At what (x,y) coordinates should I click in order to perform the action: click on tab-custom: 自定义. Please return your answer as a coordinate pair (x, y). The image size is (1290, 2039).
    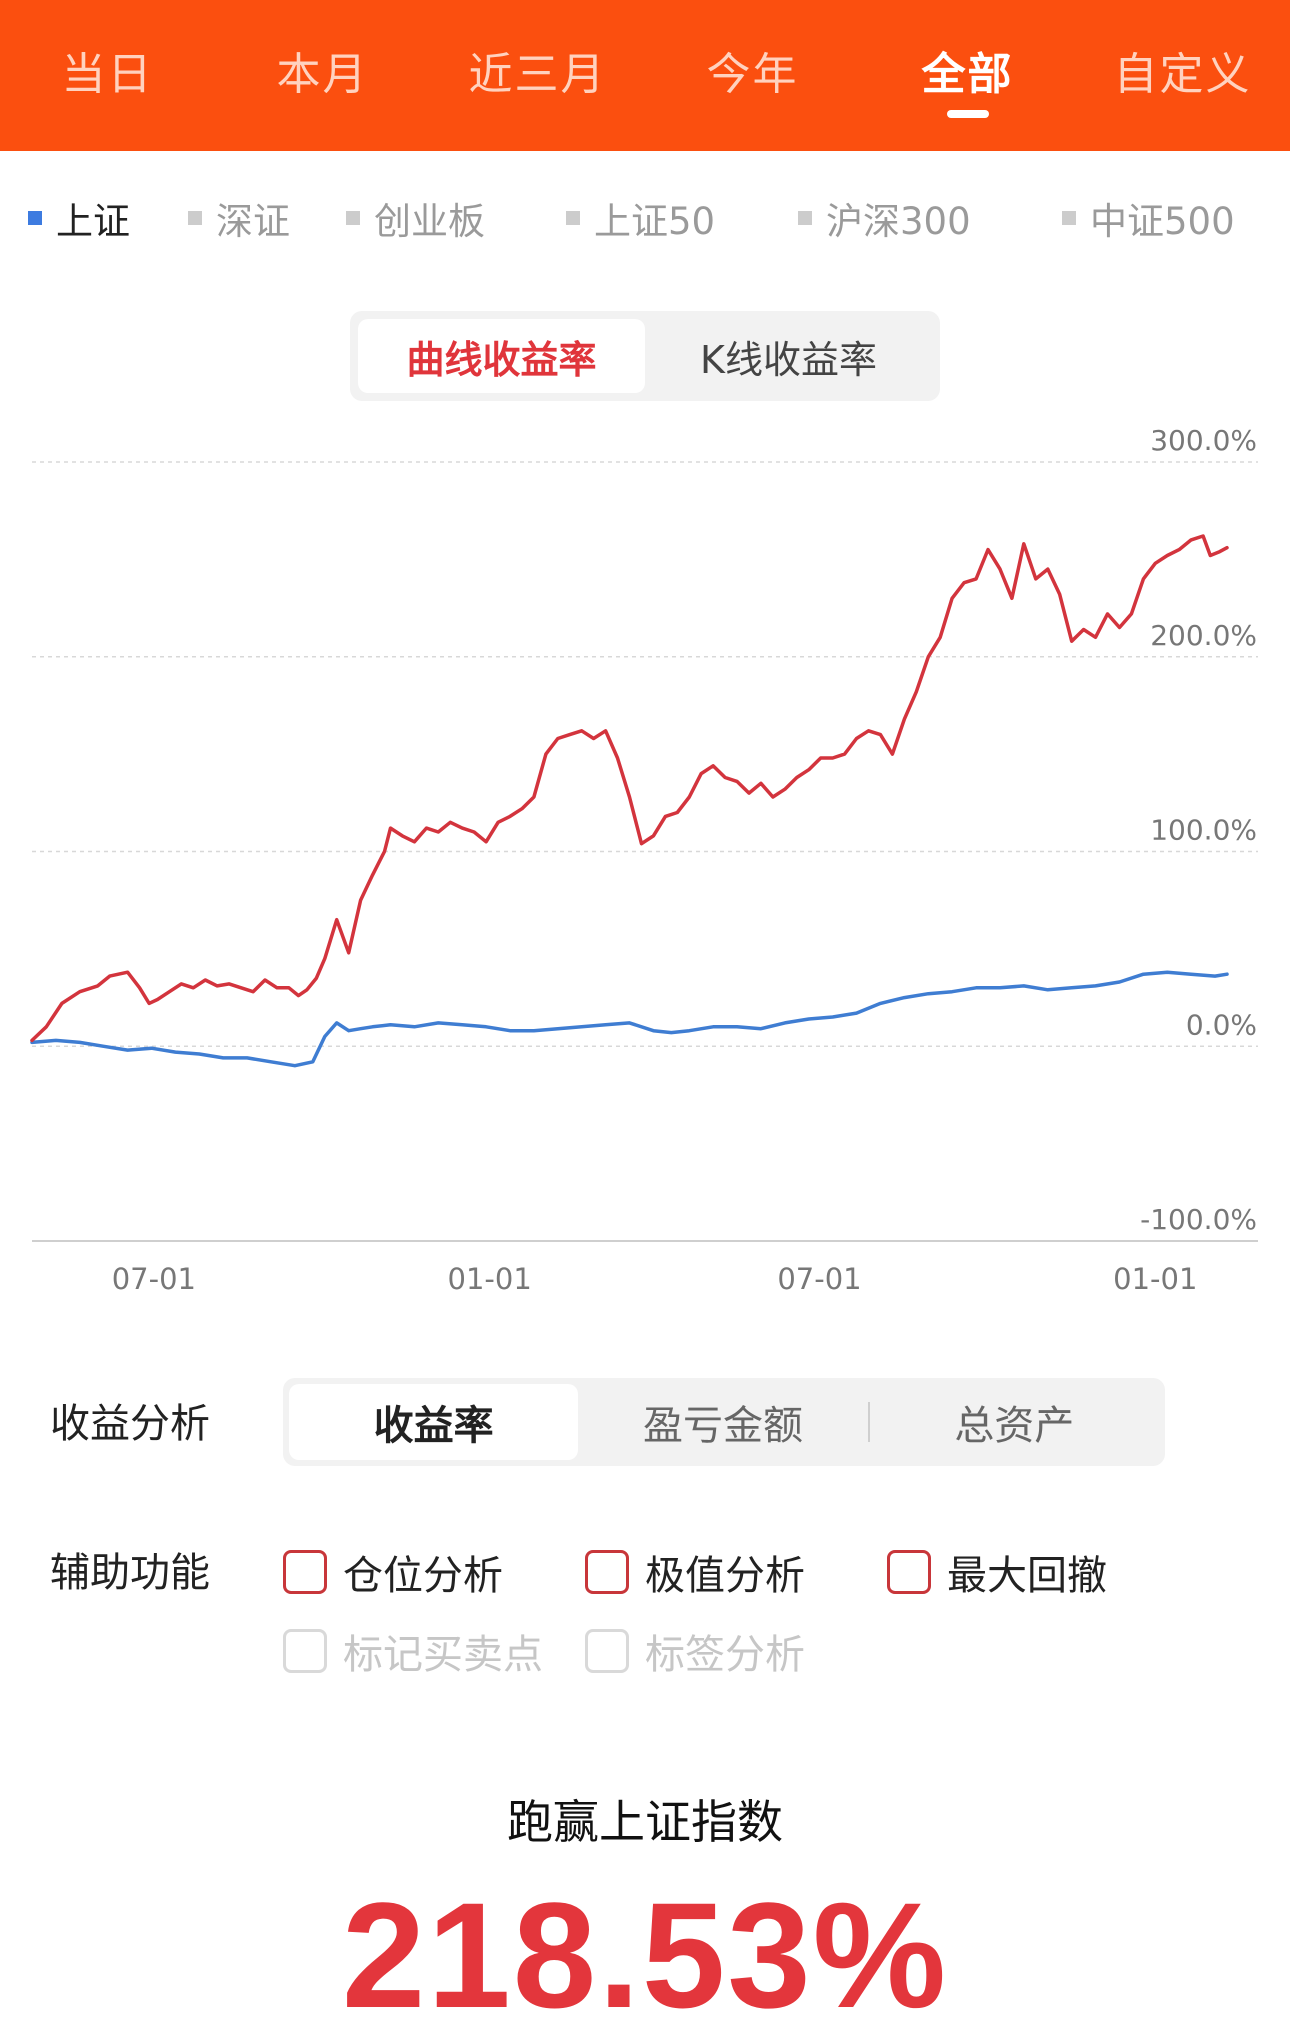
    Looking at the image, I should click on (1182, 75).